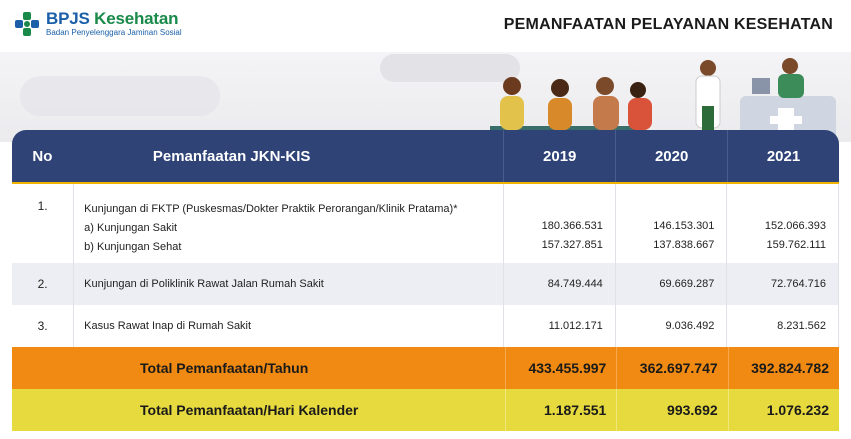 This screenshot has height=439, width=851. I want to click on logo-subtitle: Badan Penyelenggara Jaminan Sosial, so click(114, 32).